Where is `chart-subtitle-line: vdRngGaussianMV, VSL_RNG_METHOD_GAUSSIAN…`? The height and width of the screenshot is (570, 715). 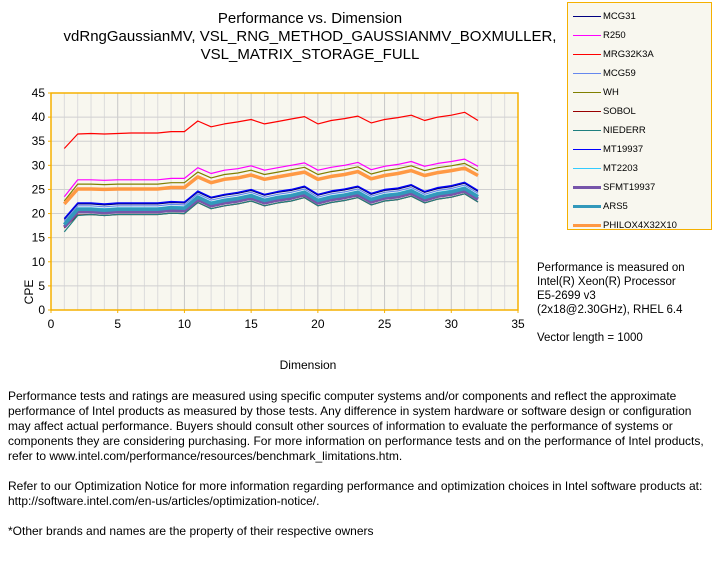 chart-subtitle-line: vdRngGaussianMV, VSL_RNG_METHOD_GAUSSIAN… is located at coordinates (310, 36).